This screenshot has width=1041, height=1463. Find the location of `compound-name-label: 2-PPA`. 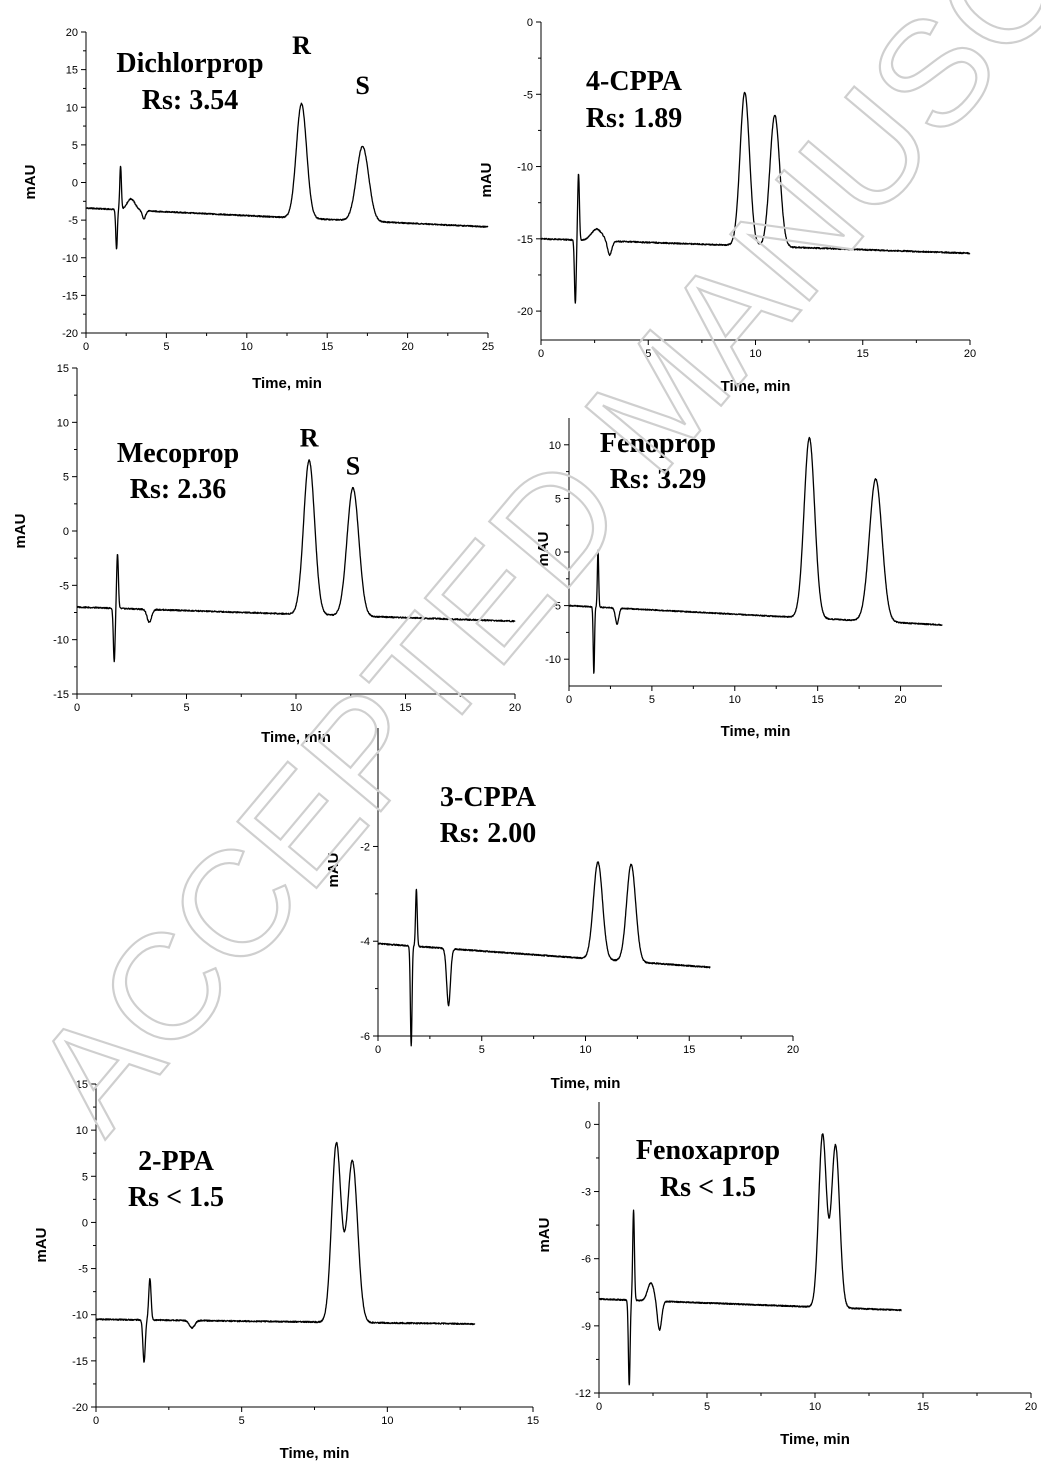

compound-name-label: 2-PPA is located at coordinates (176, 1161).